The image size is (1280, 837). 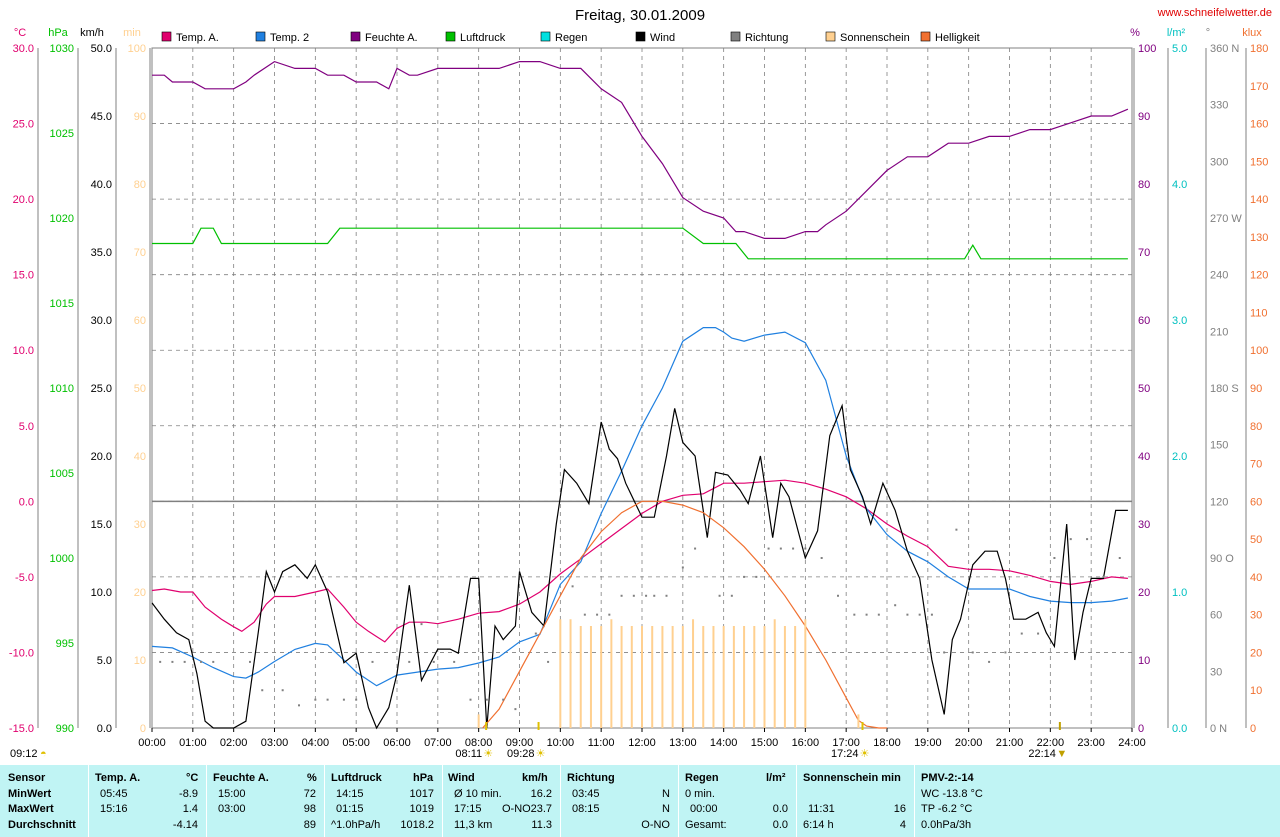 I want to click on x-tick-label: 21:00, so click(x=1010, y=743).